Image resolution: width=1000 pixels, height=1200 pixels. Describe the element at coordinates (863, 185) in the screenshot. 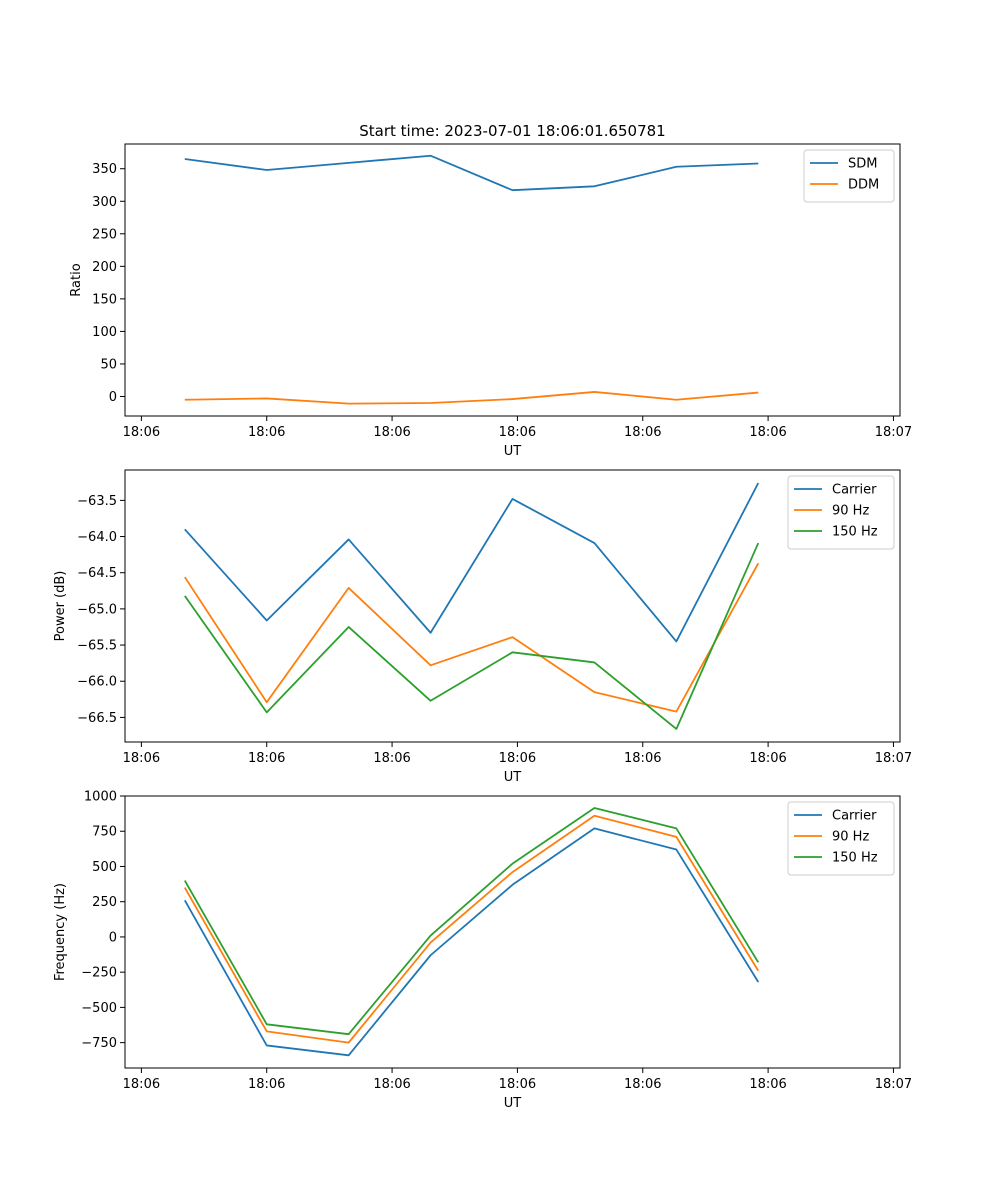

I see `legend-label: DDM` at that location.